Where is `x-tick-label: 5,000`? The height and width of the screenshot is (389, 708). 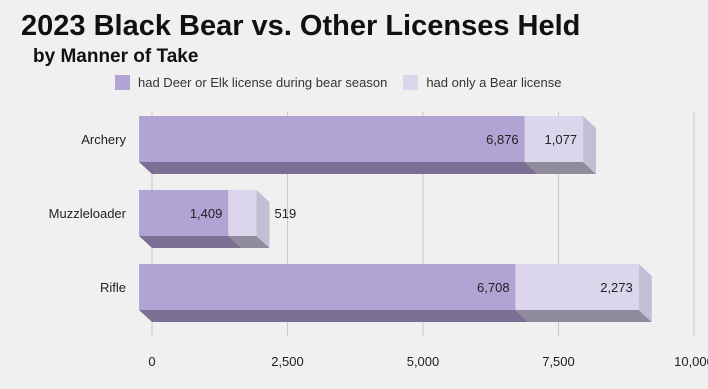 x-tick-label: 5,000 is located at coordinates (423, 361).